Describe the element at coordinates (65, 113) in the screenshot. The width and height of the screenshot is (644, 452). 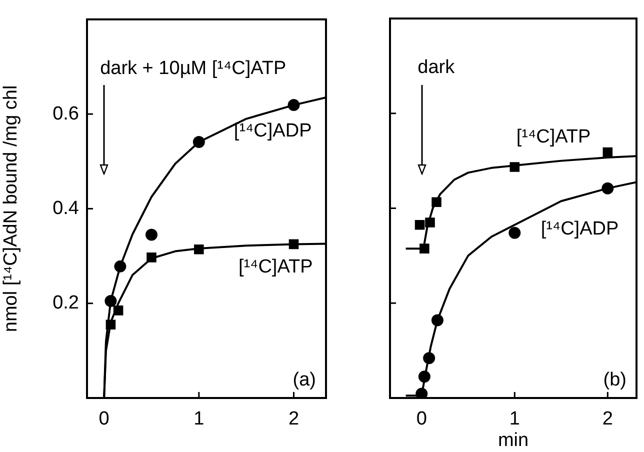
I see `y-tick-label: 0.6` at that location.